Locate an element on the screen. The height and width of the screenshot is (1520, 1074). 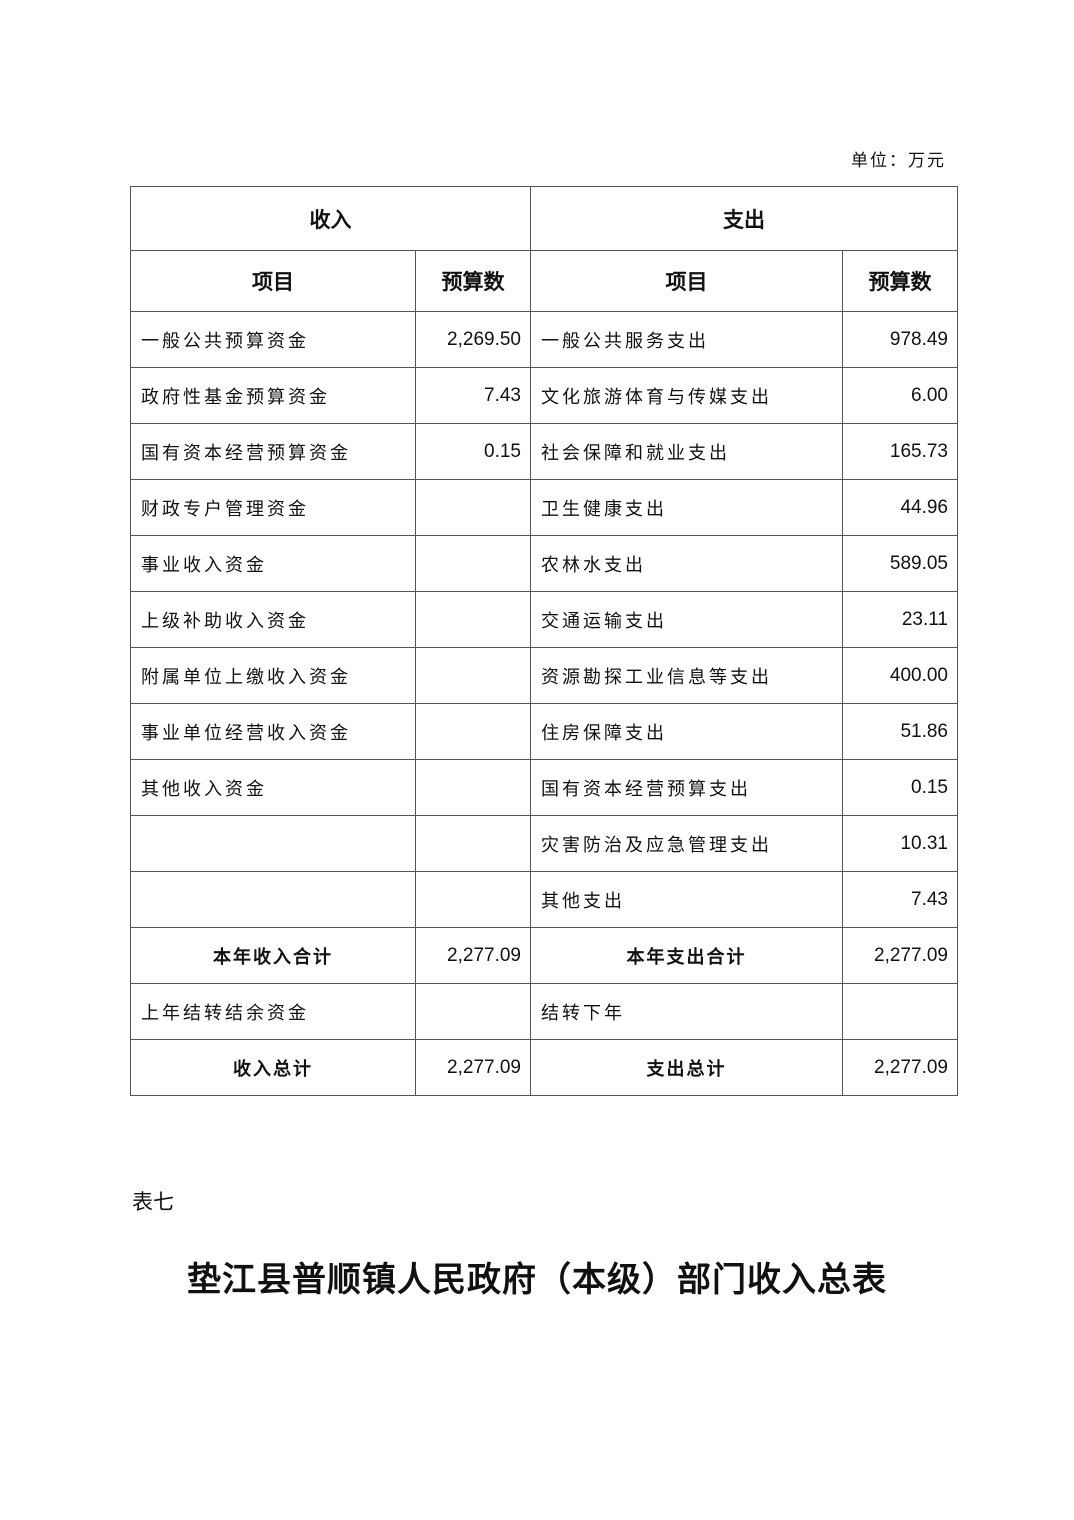
income-value: 0.15 is located at coordinates (473, 451).